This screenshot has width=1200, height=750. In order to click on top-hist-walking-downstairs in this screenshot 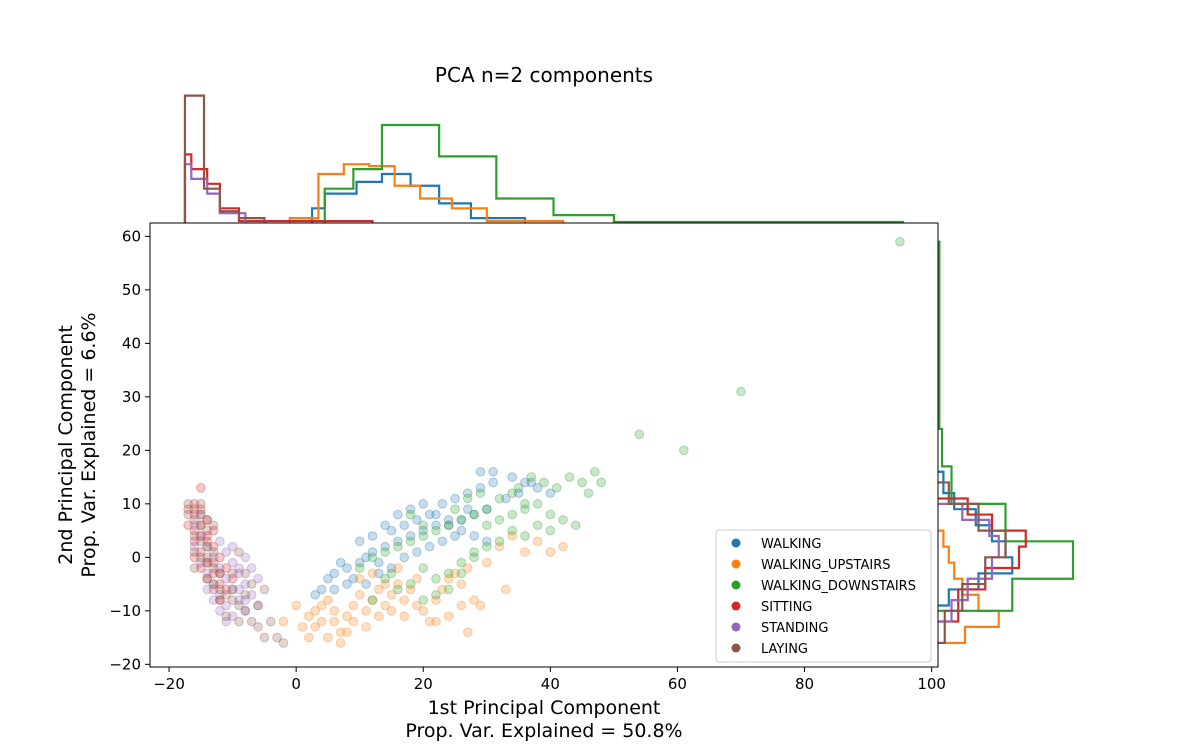, I will do `click(614, 173)`.